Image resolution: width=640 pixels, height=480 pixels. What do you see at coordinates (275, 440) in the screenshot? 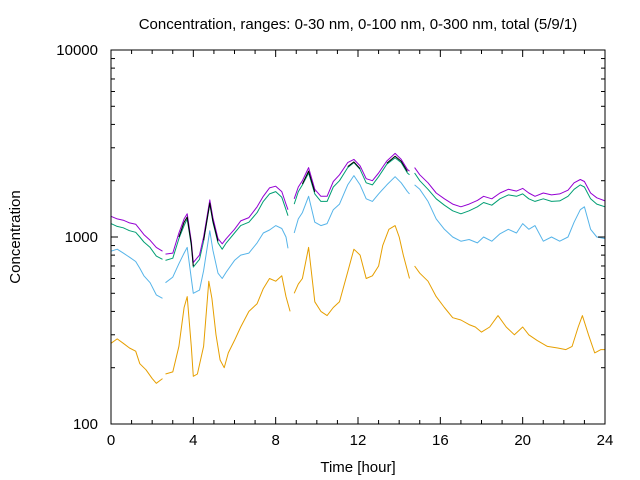
I see `x-tick-label: 8` at bounding box center [275, 440].